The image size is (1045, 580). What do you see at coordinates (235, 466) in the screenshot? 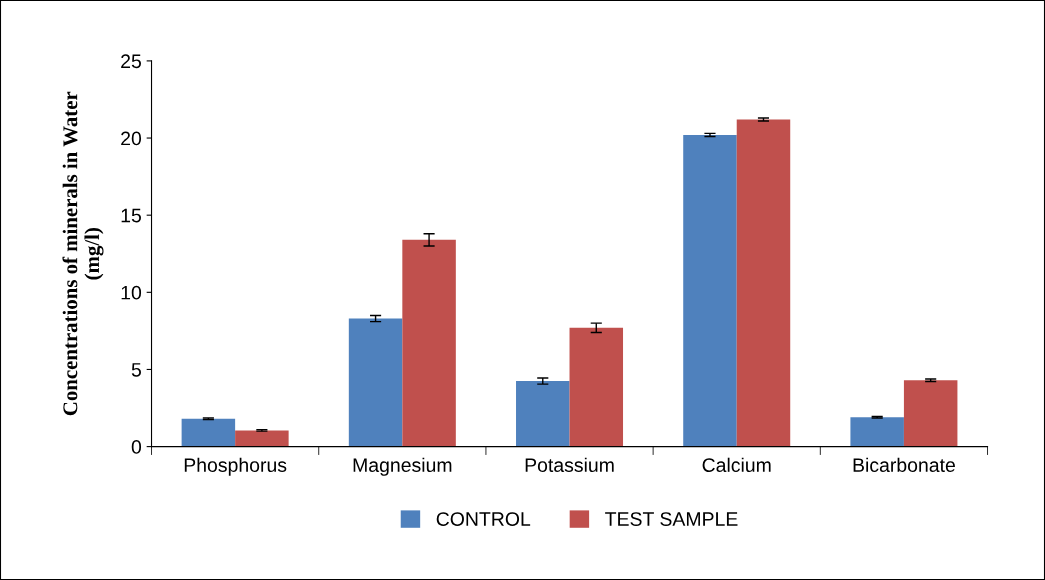
I see `x-tick-label: Phosphorus` at bounding box center [235, 466].